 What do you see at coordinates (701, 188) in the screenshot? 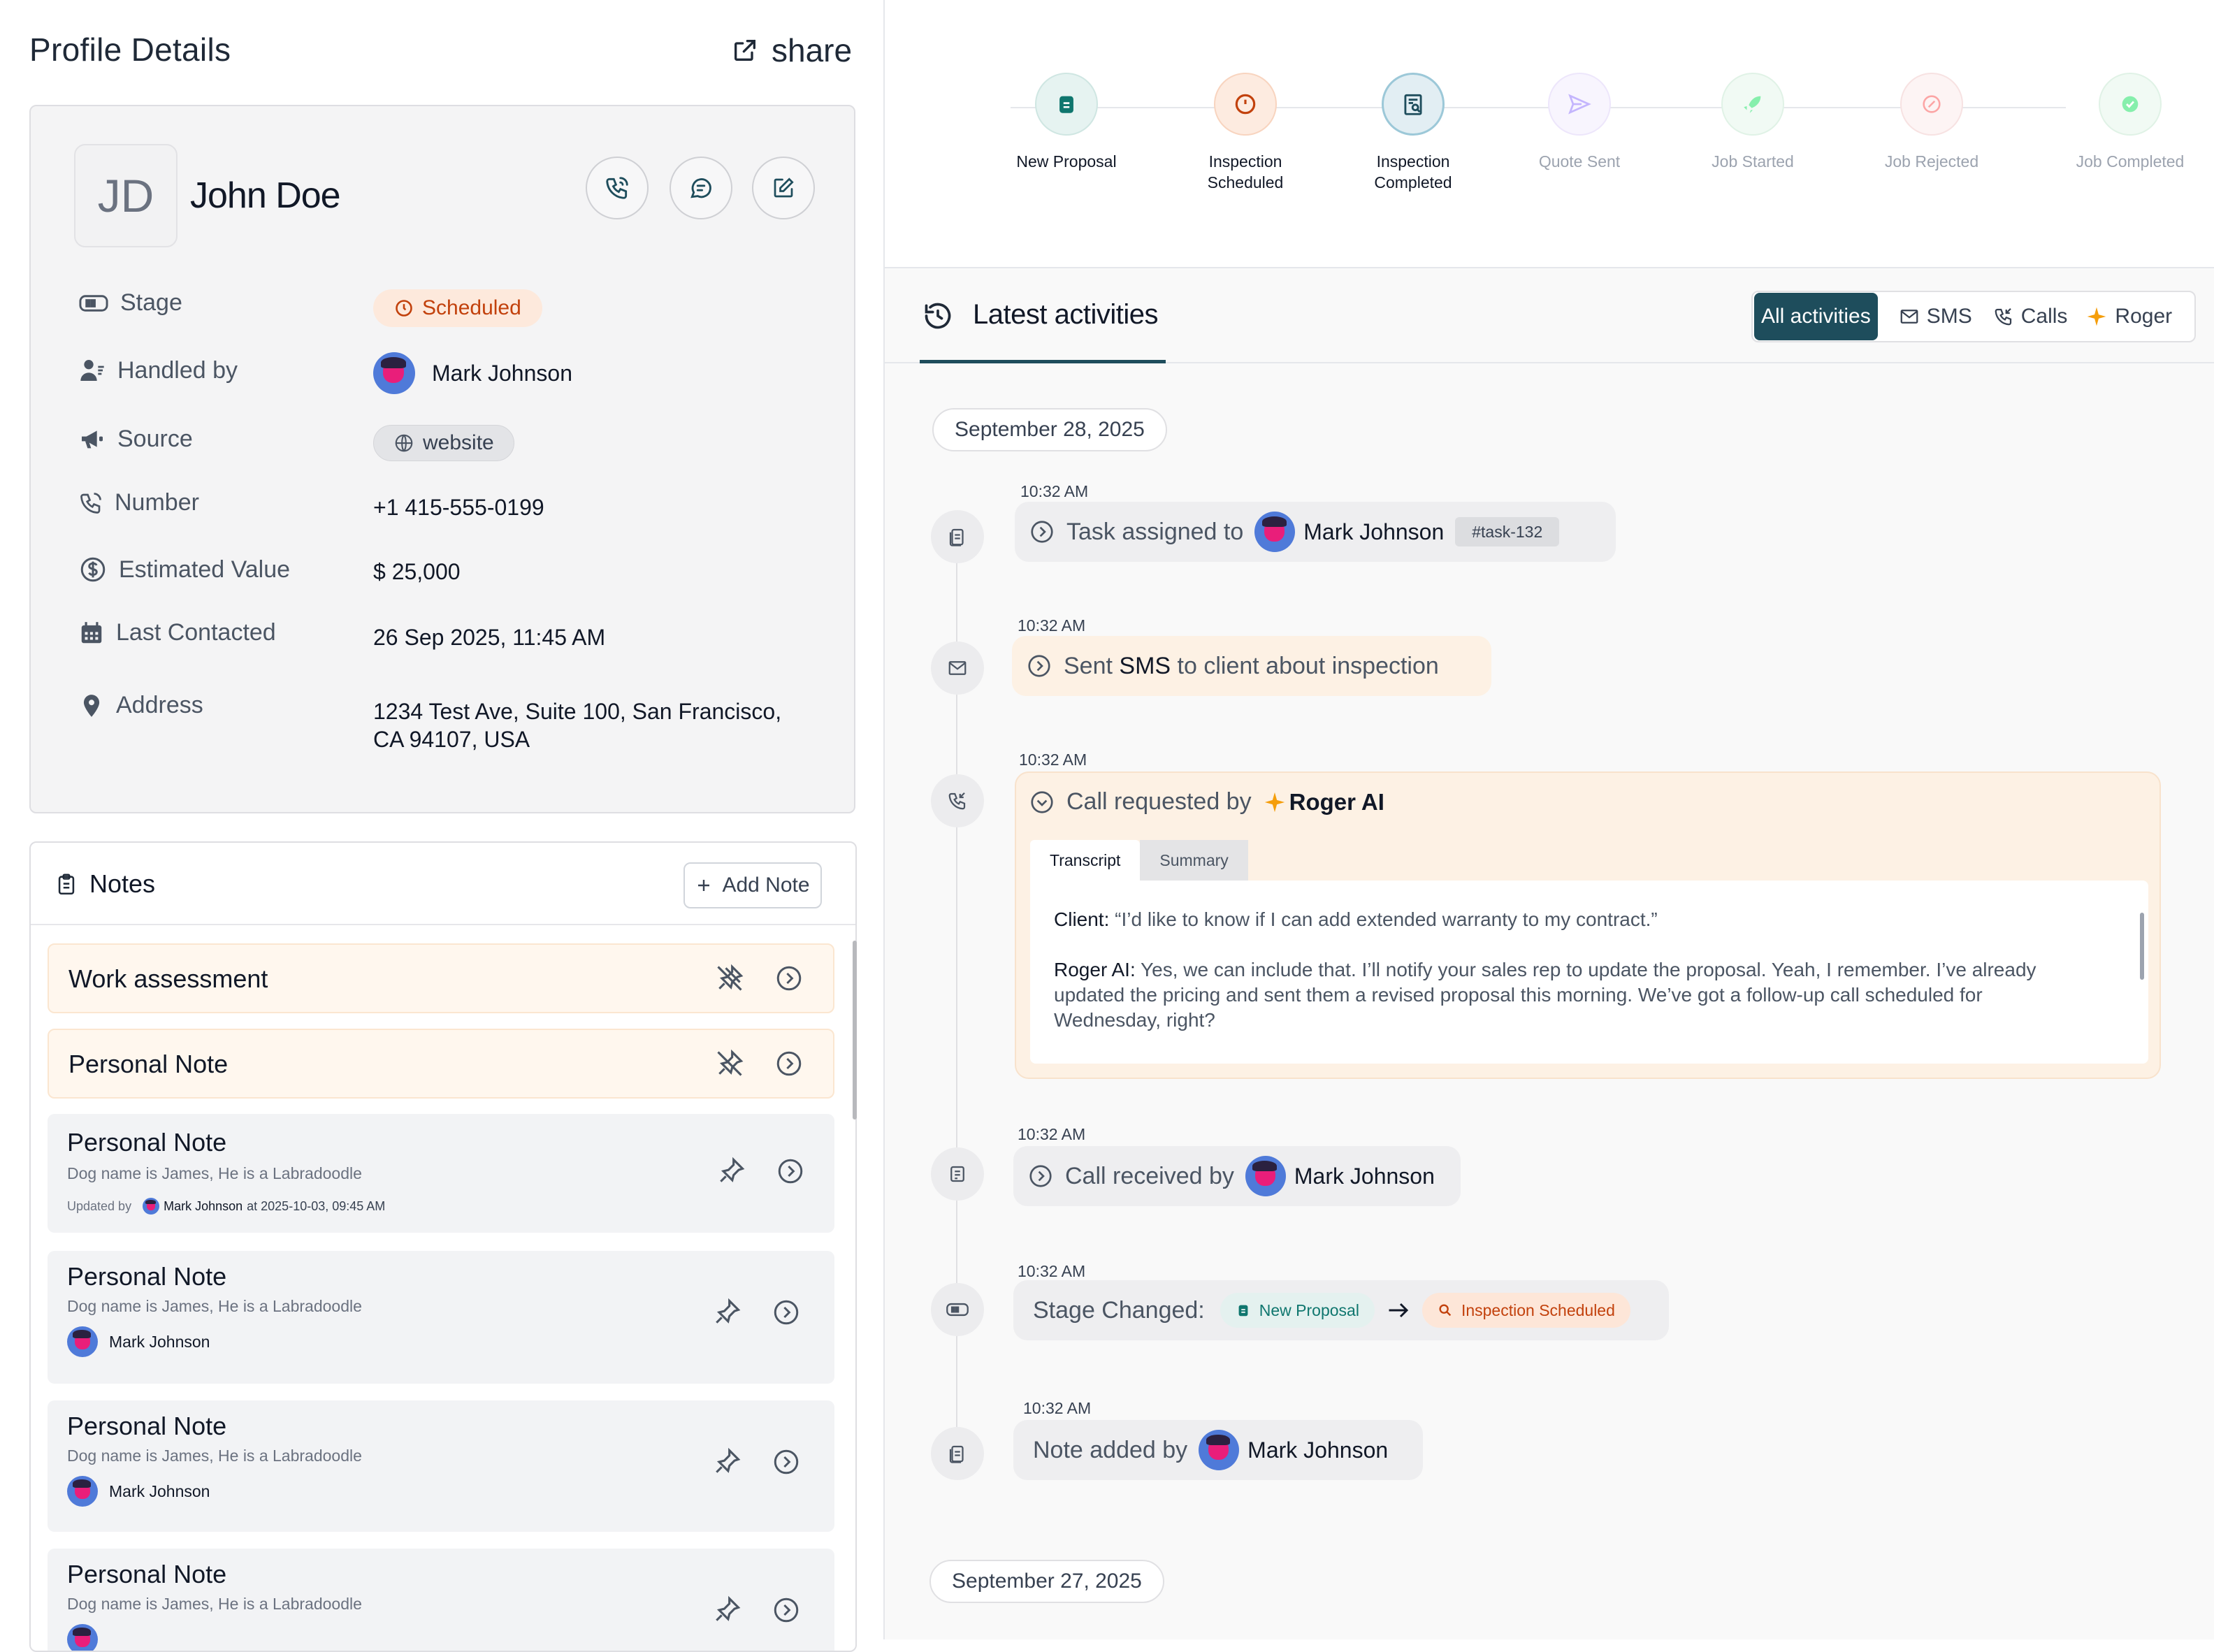
I see `message-button` at bounding box center [701, 188].